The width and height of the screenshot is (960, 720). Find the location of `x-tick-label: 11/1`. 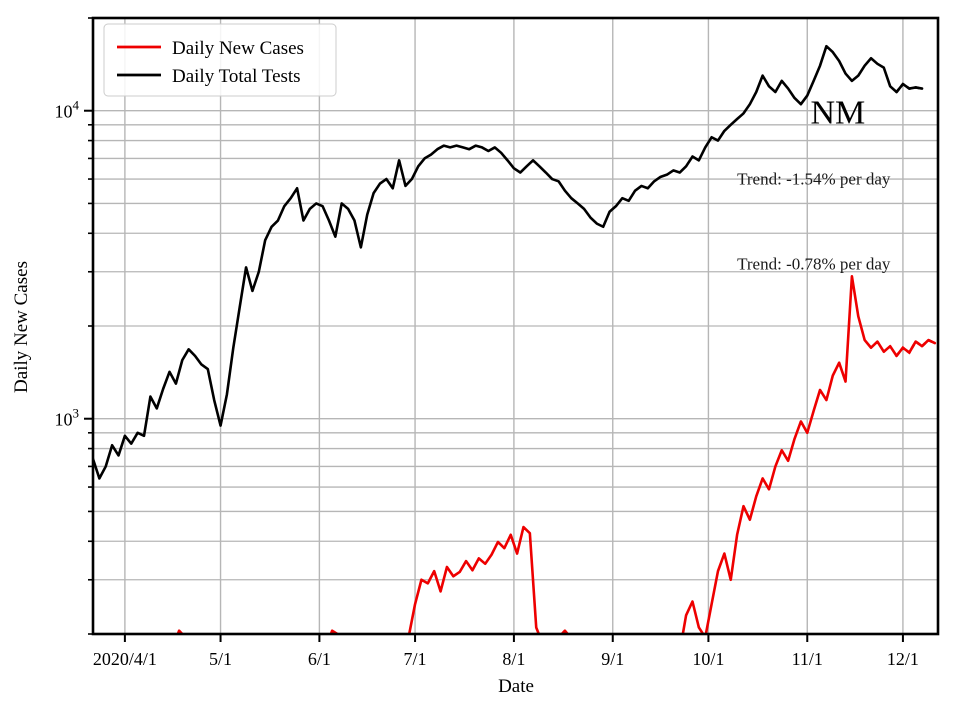

x-tick-label: 11/1 is located at coordinates (807, 659).